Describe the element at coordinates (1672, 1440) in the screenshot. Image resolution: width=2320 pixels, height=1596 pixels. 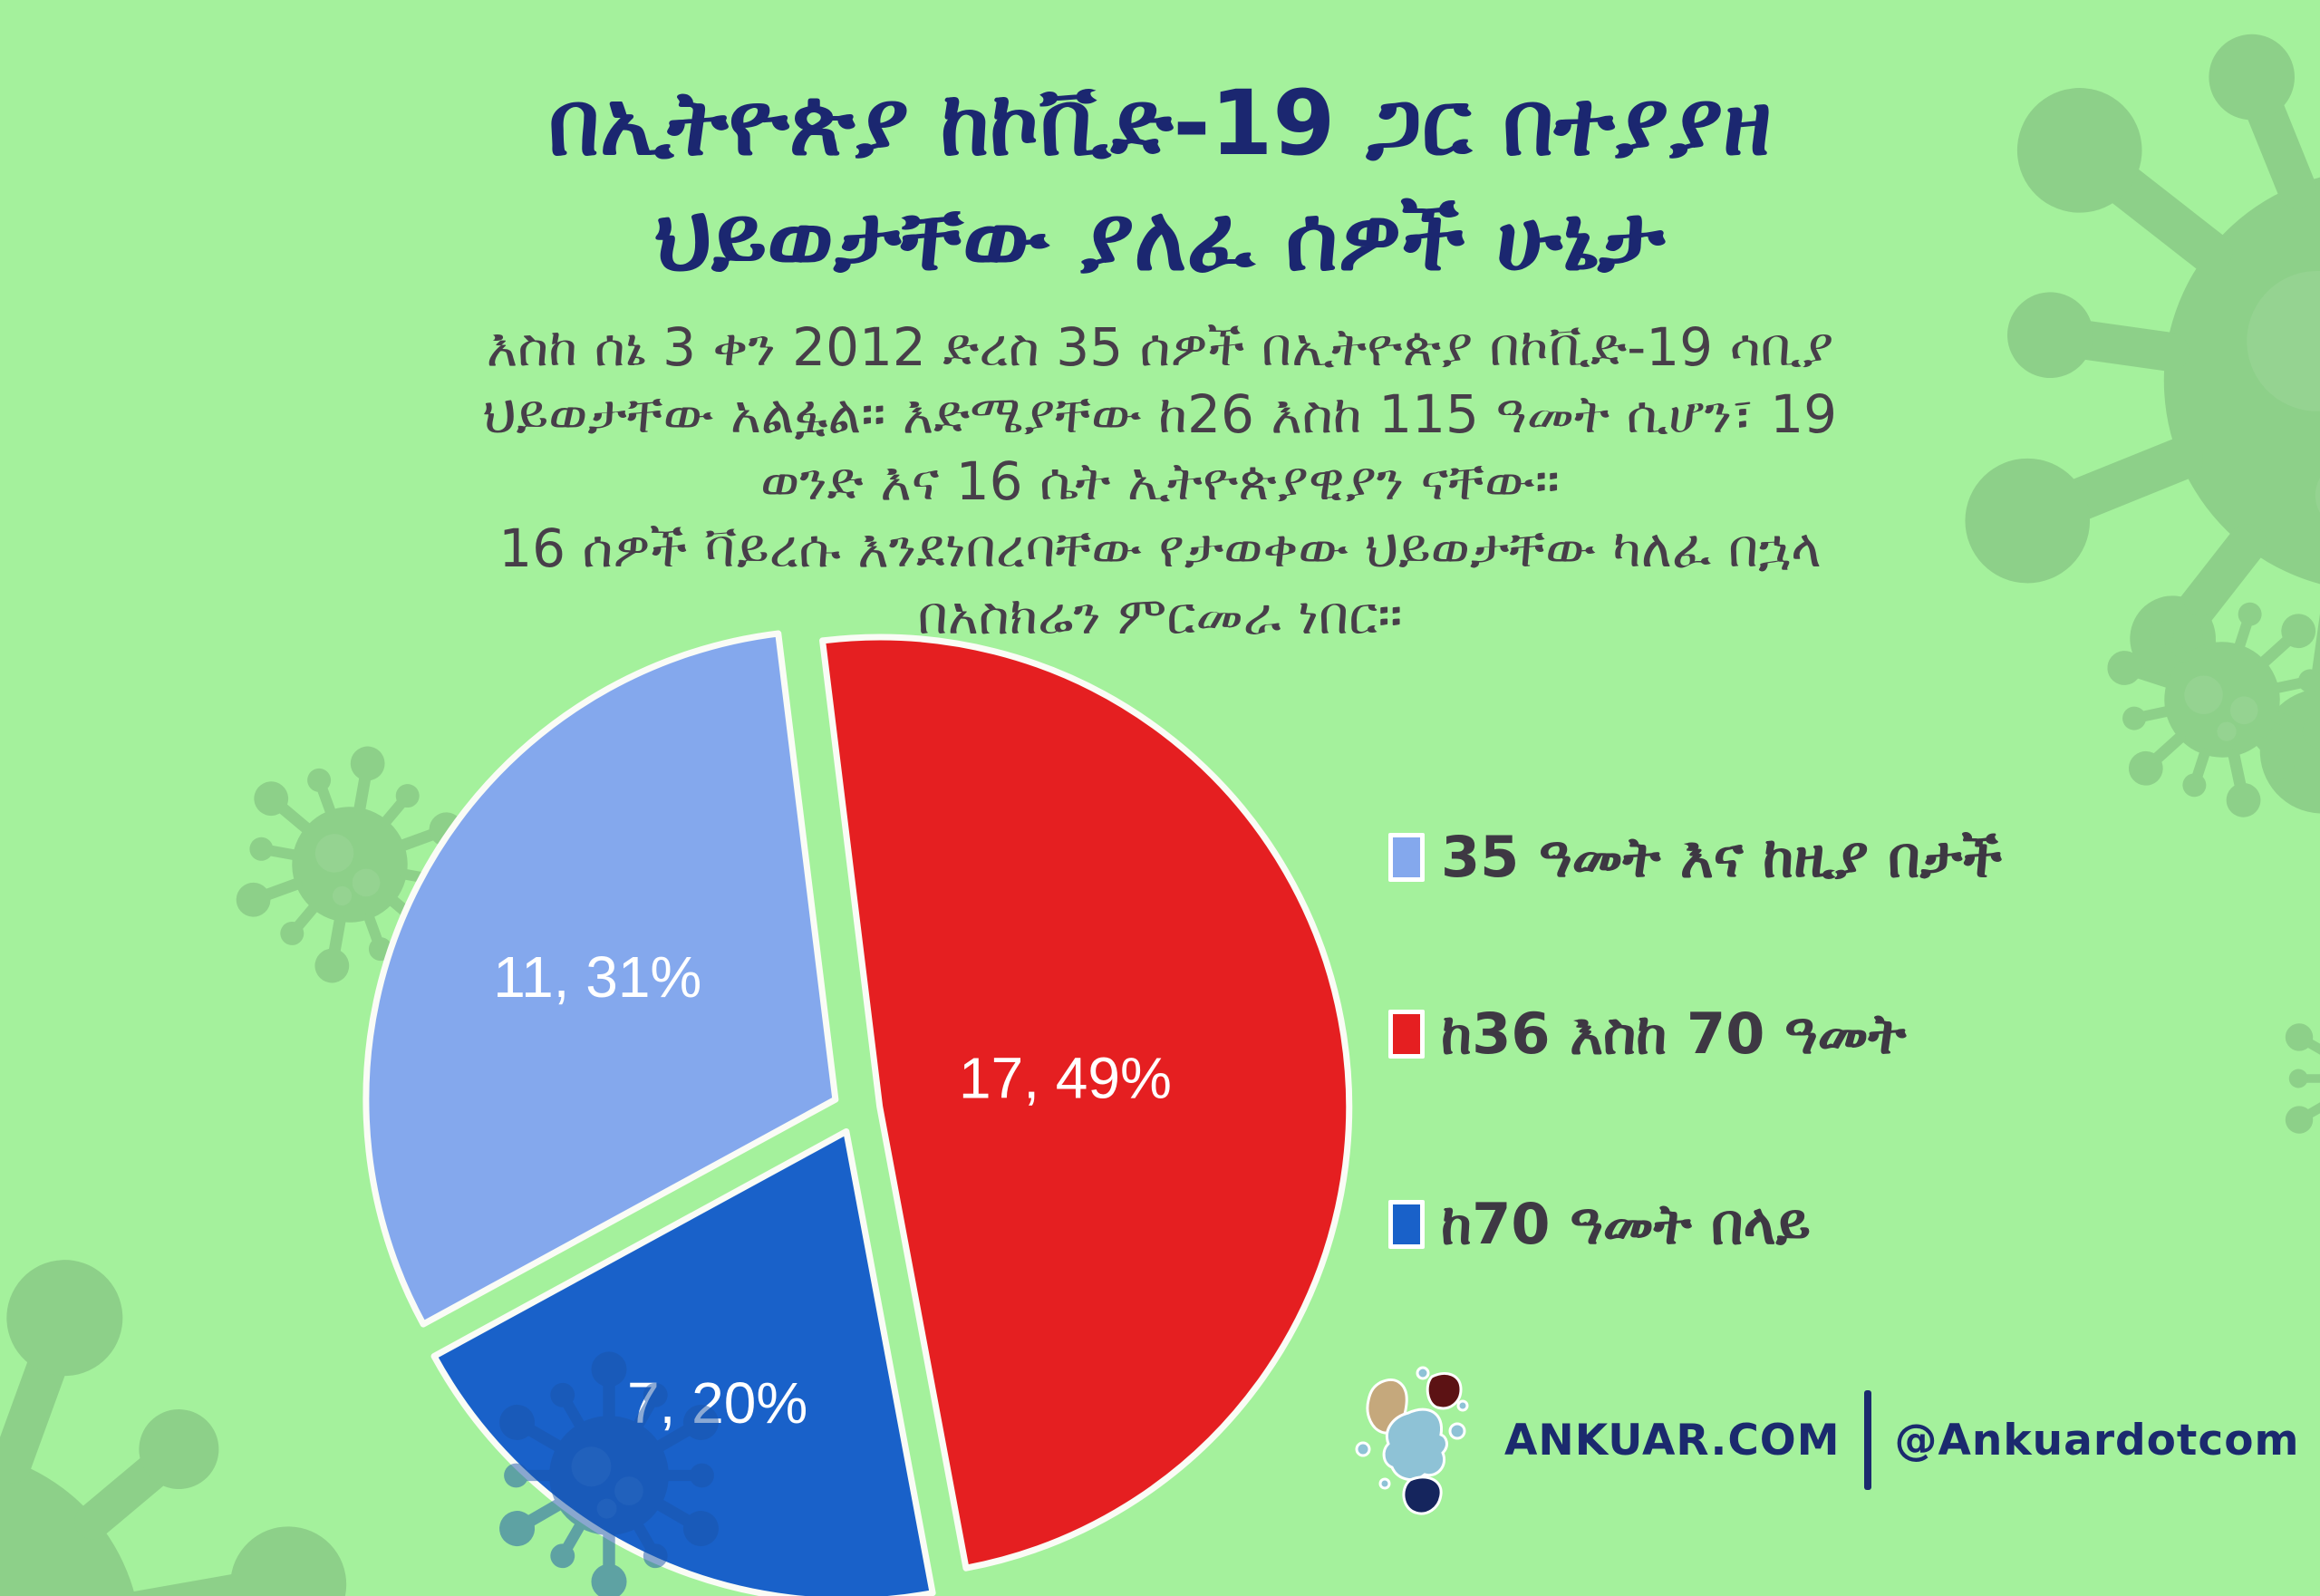
I see `footer-site-text: ANKUAR.COM` at that location.